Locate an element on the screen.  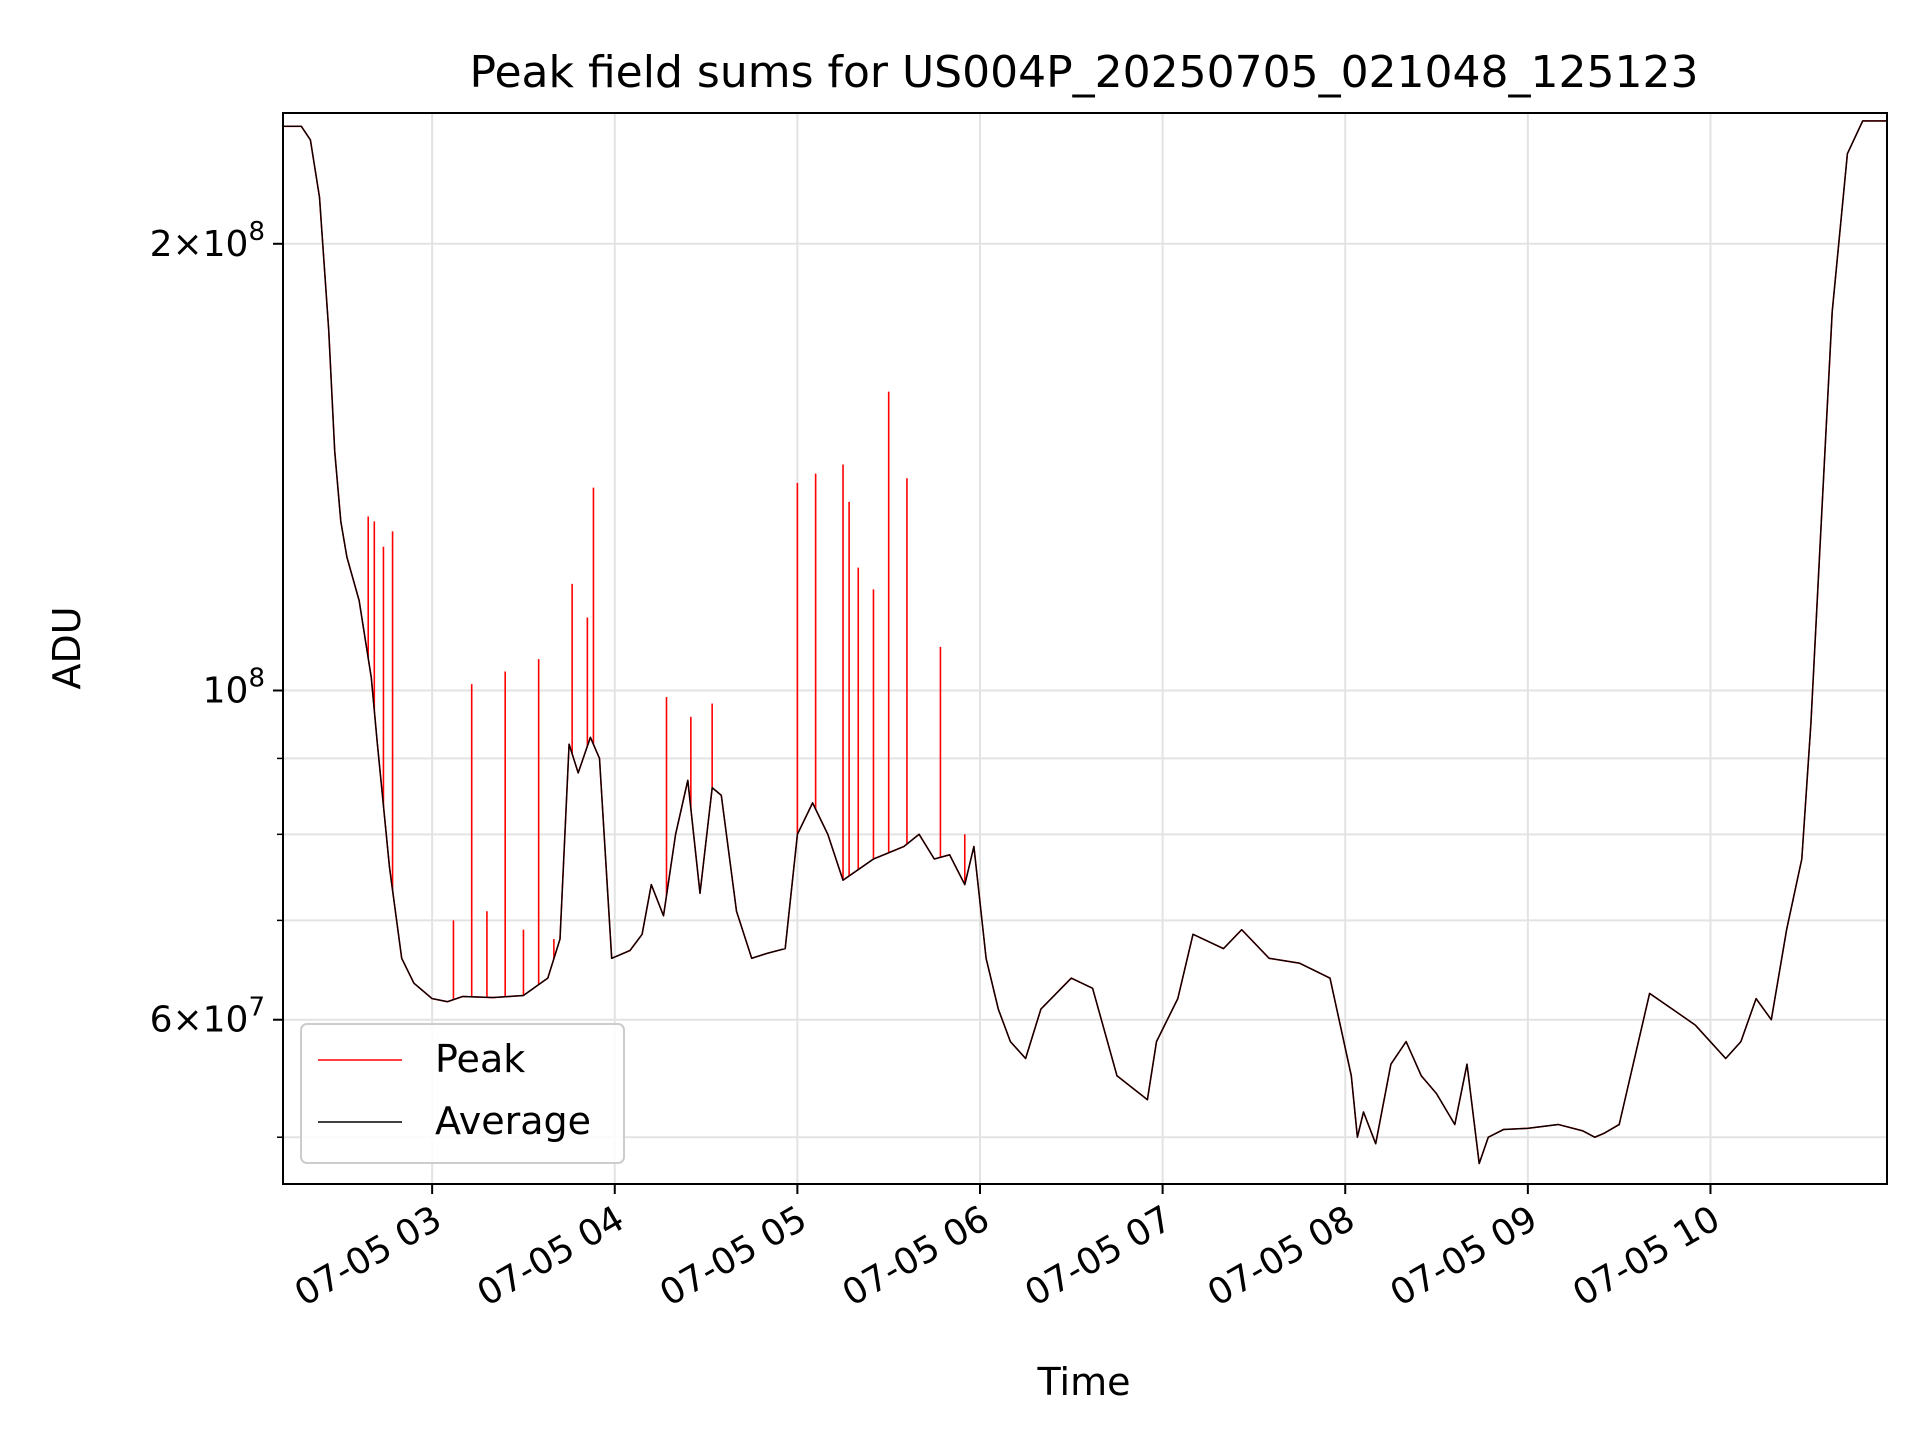
y-tick-label: 6×107 is located at coordinates (207, 1017).